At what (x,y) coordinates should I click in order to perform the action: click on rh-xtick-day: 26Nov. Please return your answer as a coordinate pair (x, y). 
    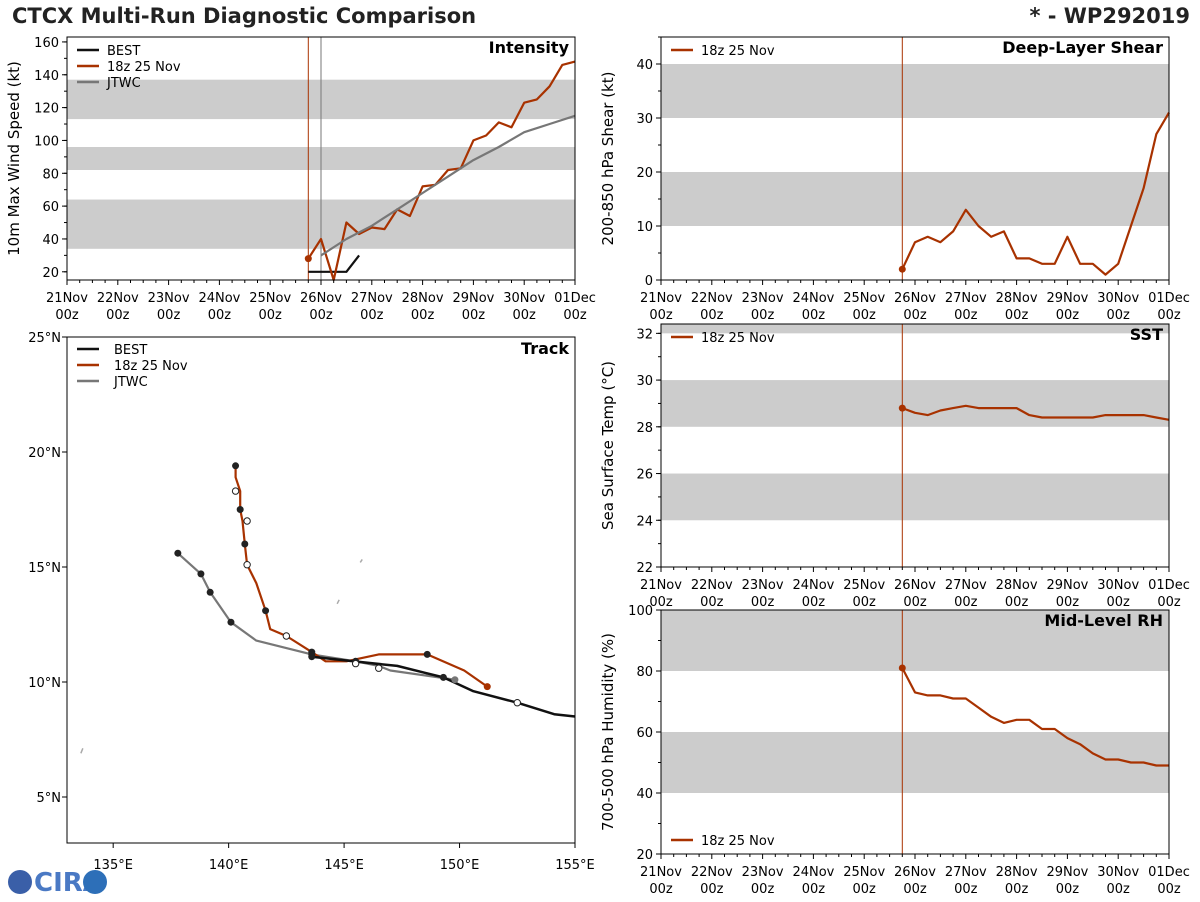
    Looking at the image, I should click on (915, 872).